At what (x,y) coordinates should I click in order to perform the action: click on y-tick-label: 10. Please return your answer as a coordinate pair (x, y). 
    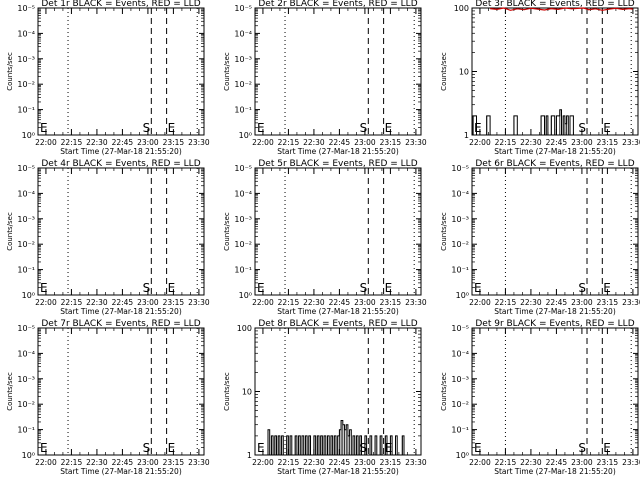
    Looking at the image, I should click on (464, 72).